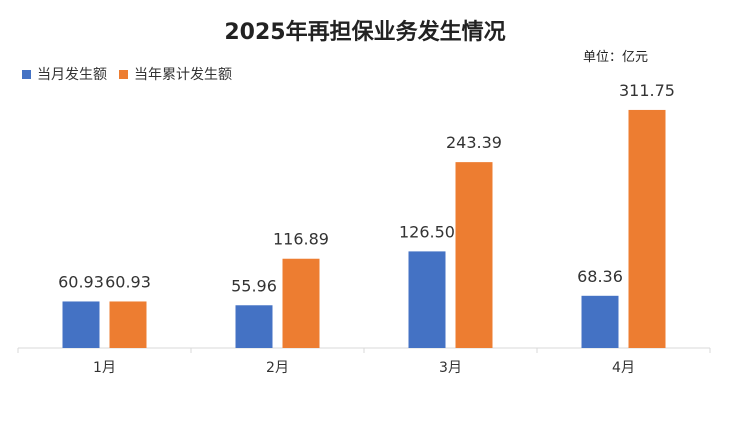 Image resolution: width=730 pixels, height=444 pixels. Describe the element at coordinates (647, 90) in the screenshot. I see `data-label-cumulative-4: 311.75` at that location.